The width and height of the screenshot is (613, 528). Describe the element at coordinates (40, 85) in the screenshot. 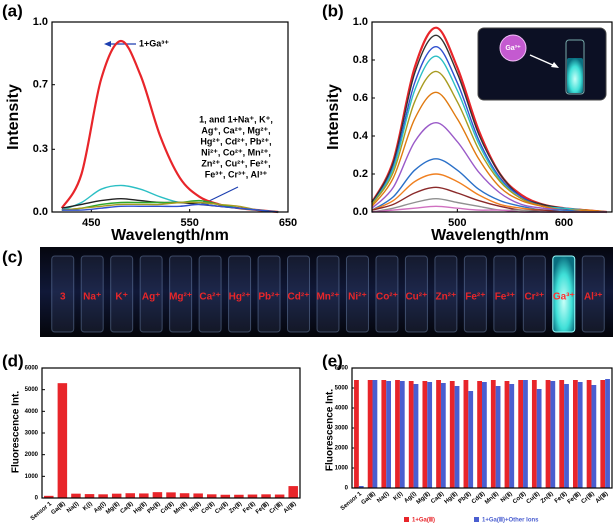

I see `y-tick-label: 0.7` at that location.